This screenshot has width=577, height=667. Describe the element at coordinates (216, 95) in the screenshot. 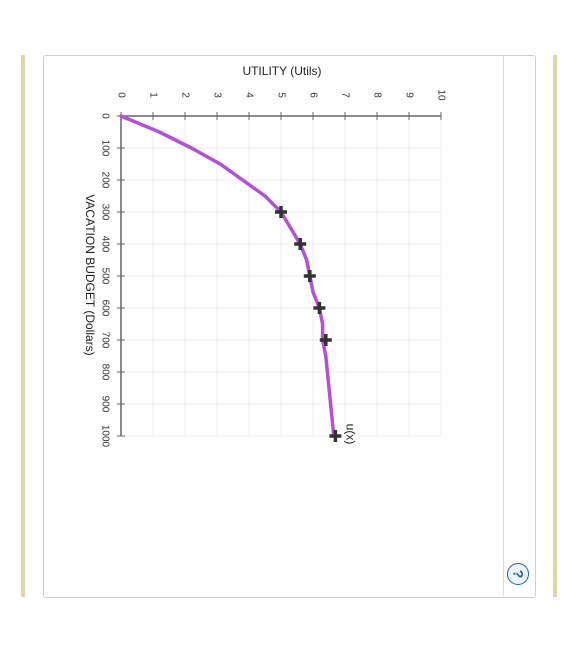

I see `tick-label-utility-3: 3` at that location.